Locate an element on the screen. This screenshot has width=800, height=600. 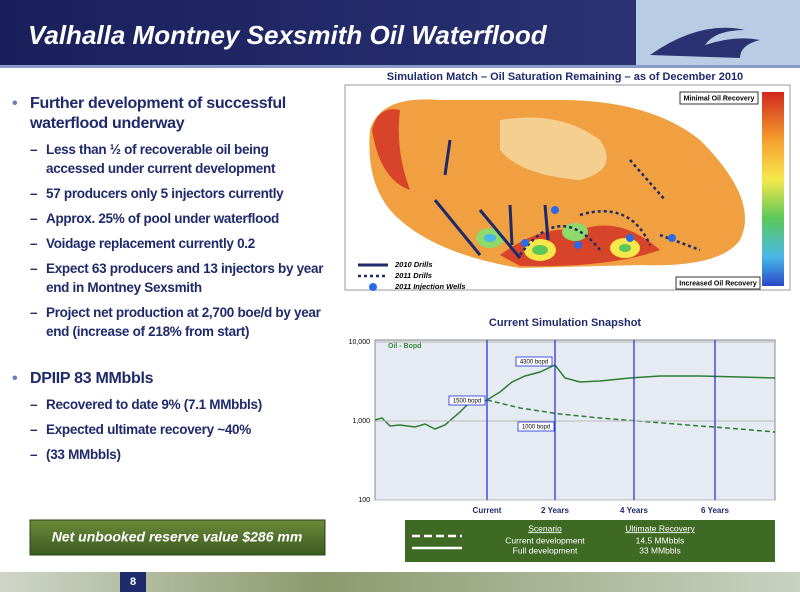
x-label: Current is located at coordinates (487, 510).